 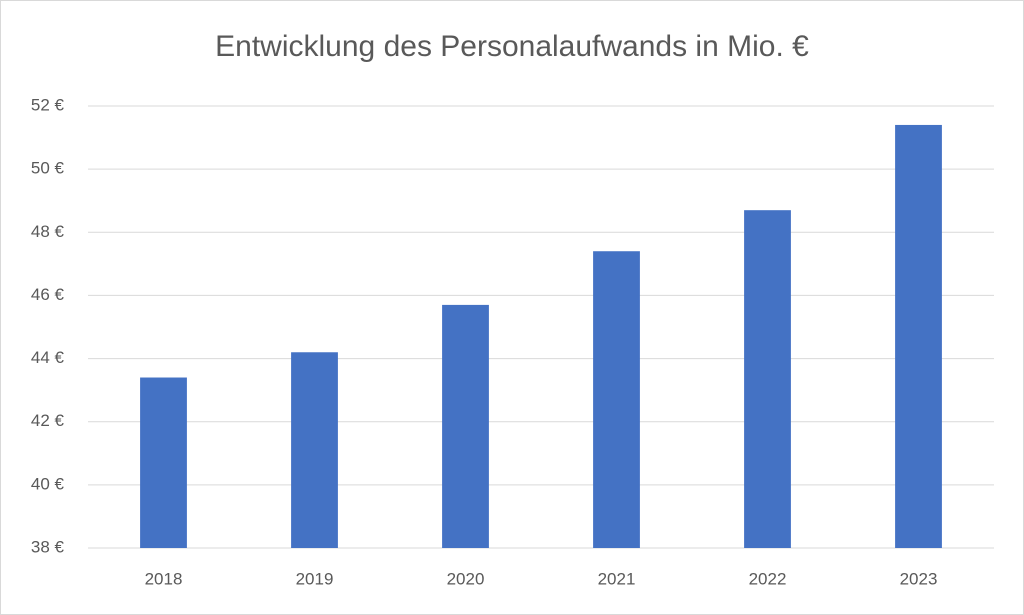 What do you see at coordinates (48, 483) in the screenshot?
I see `y-tick-label: 40 €` at bounding box center [48, 483].